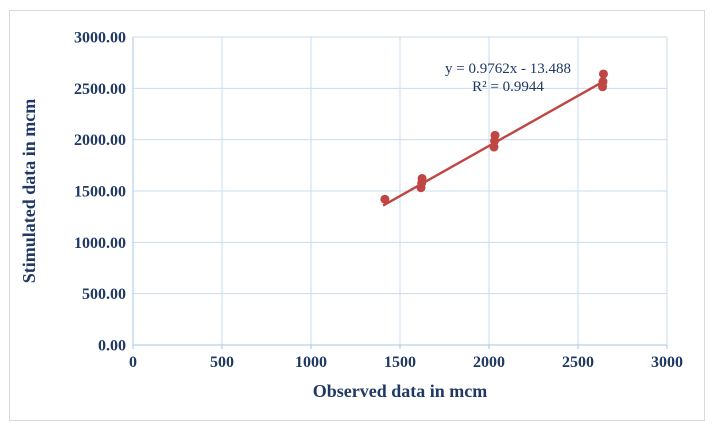 Image resolution: width=716 pixels, height=431 pixels. I want to click on y-tick-label: 0.00, so click(112, 346).